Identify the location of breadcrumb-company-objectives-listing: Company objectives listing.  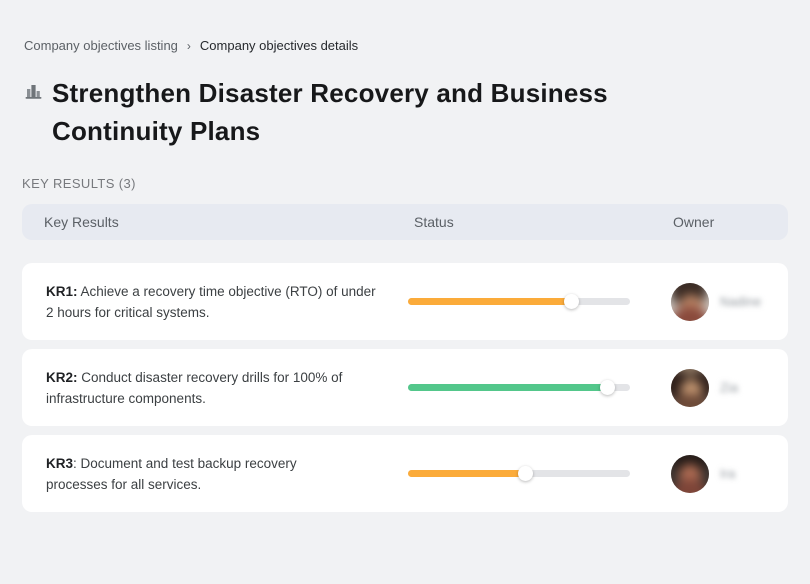
(101, 45).